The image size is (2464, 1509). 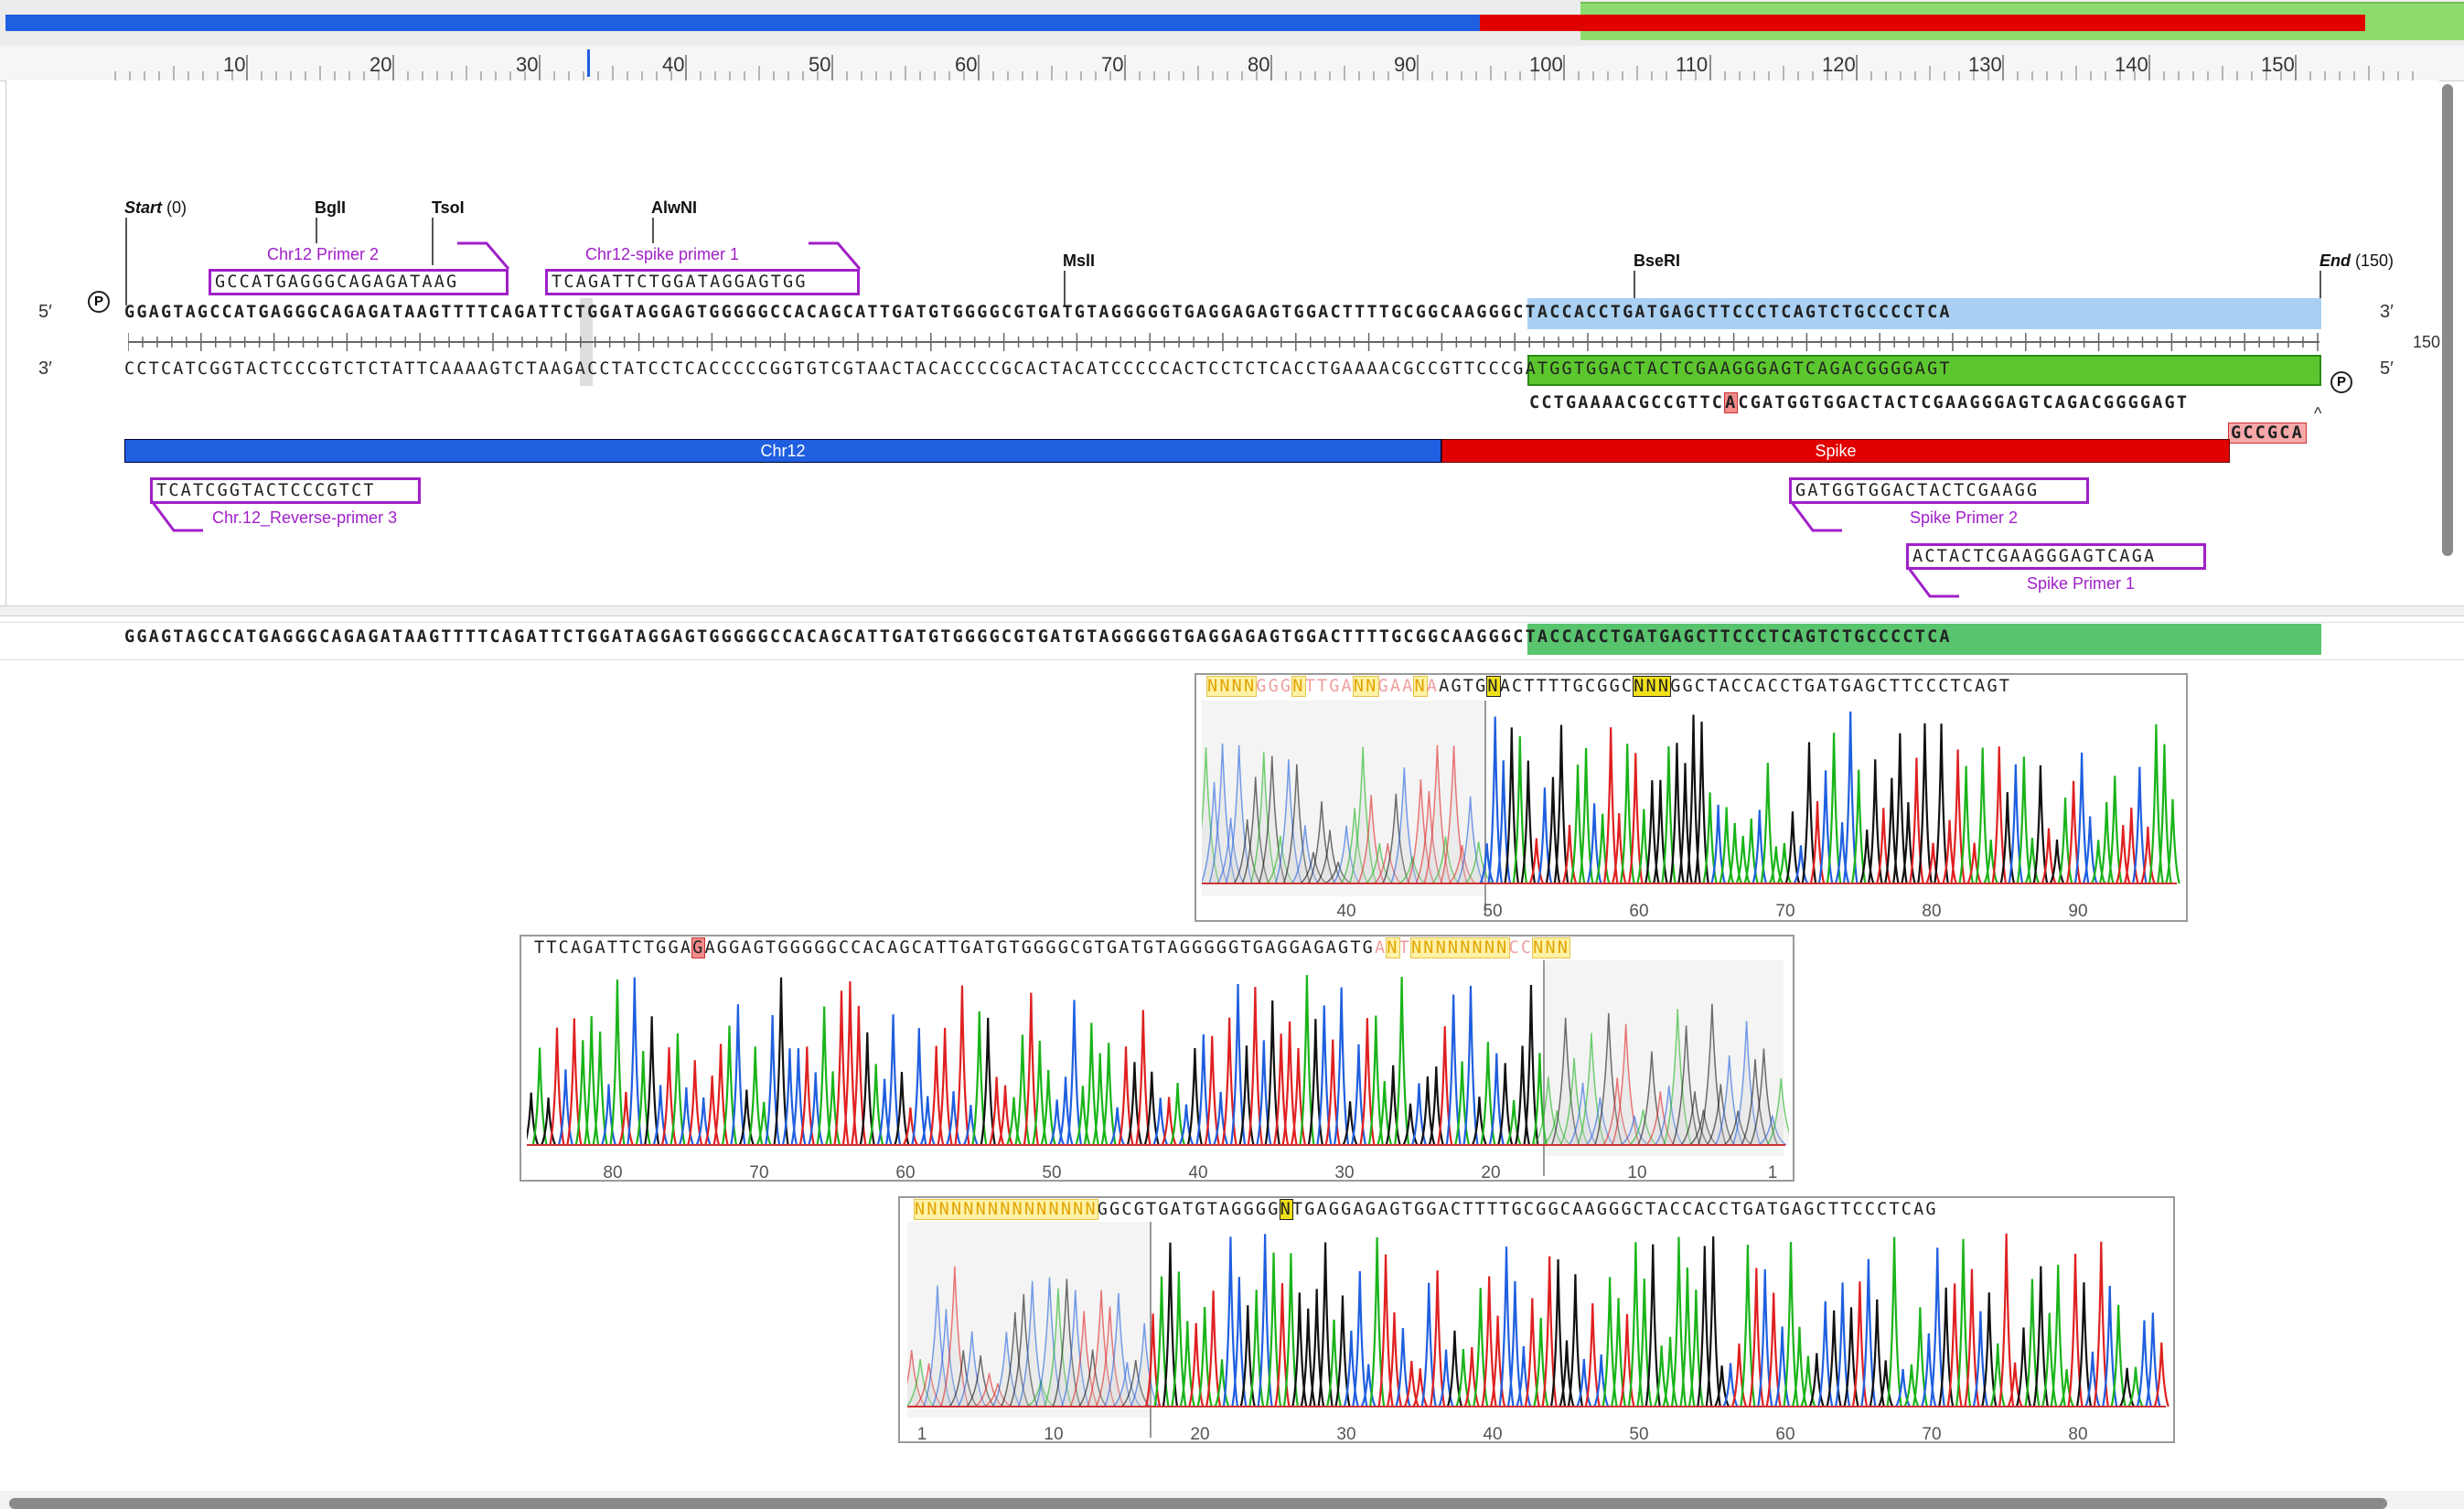 I want to click on ruler-label: 20, so click(x=381, y=64).